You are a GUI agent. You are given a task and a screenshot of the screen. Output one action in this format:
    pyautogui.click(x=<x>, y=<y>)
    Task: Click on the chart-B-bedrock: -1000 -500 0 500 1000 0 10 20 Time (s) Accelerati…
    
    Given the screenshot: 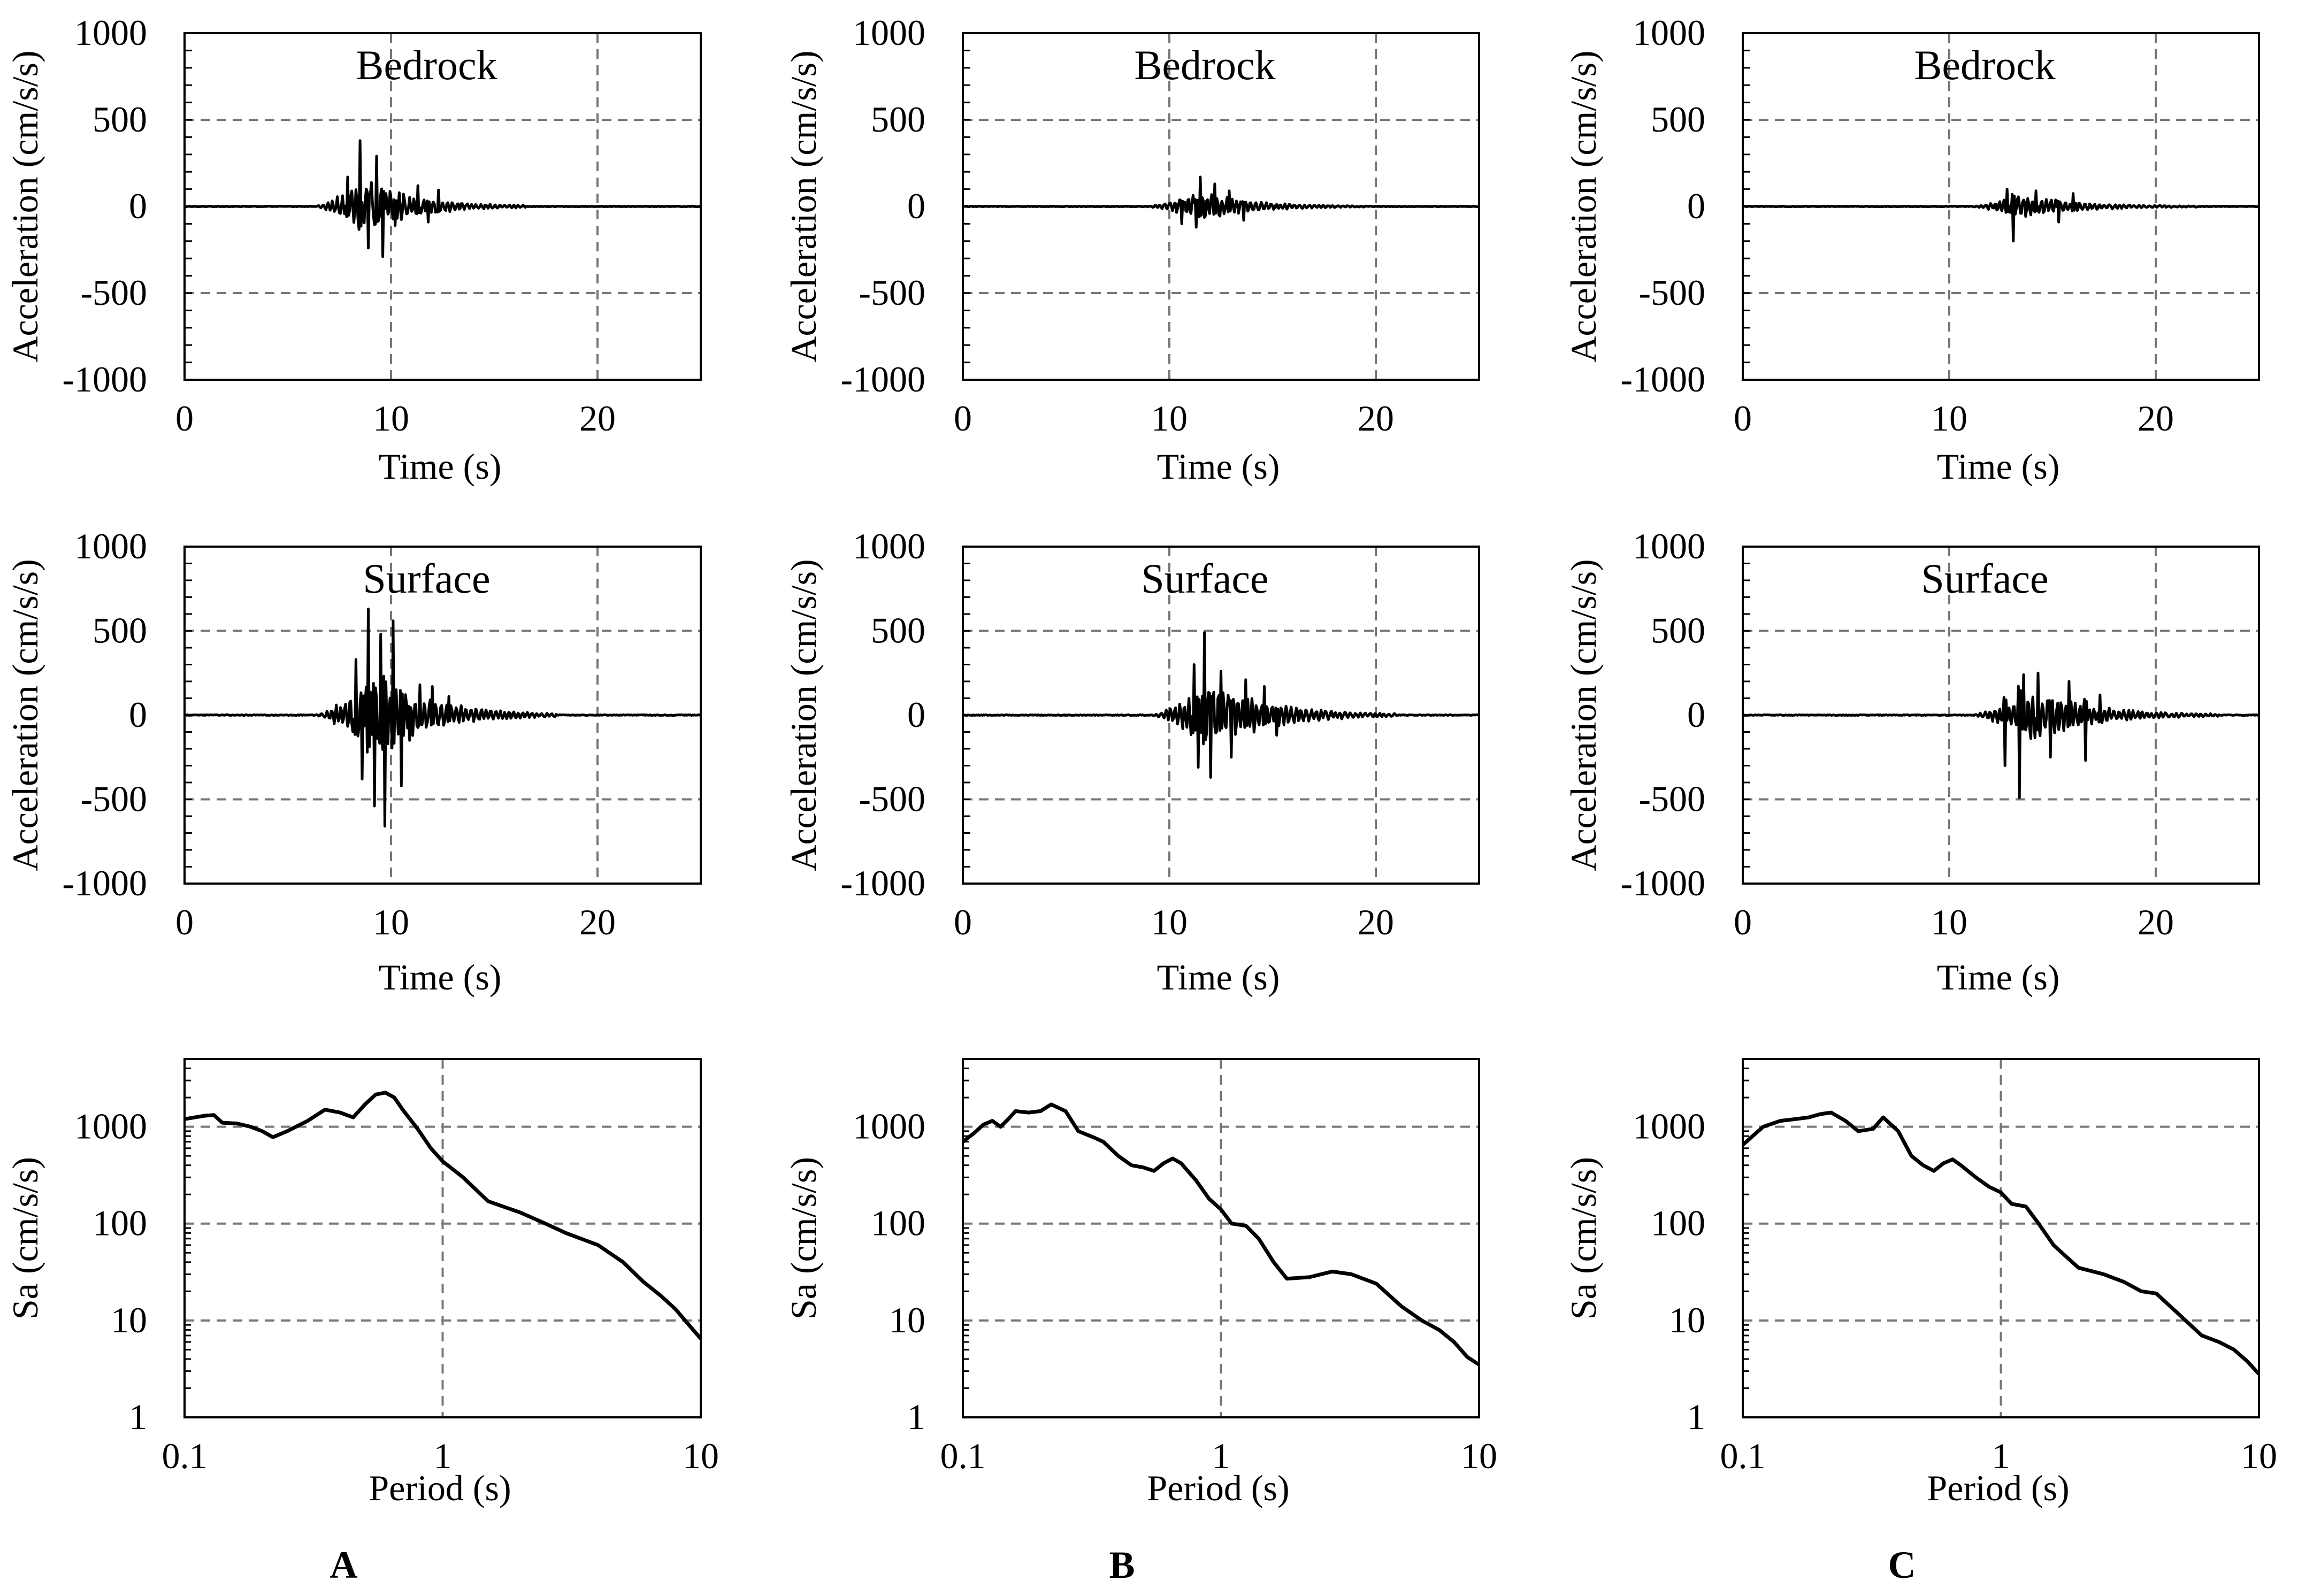 What is the action you would take?
    pyautogui.click(x=1131, y=250)
    